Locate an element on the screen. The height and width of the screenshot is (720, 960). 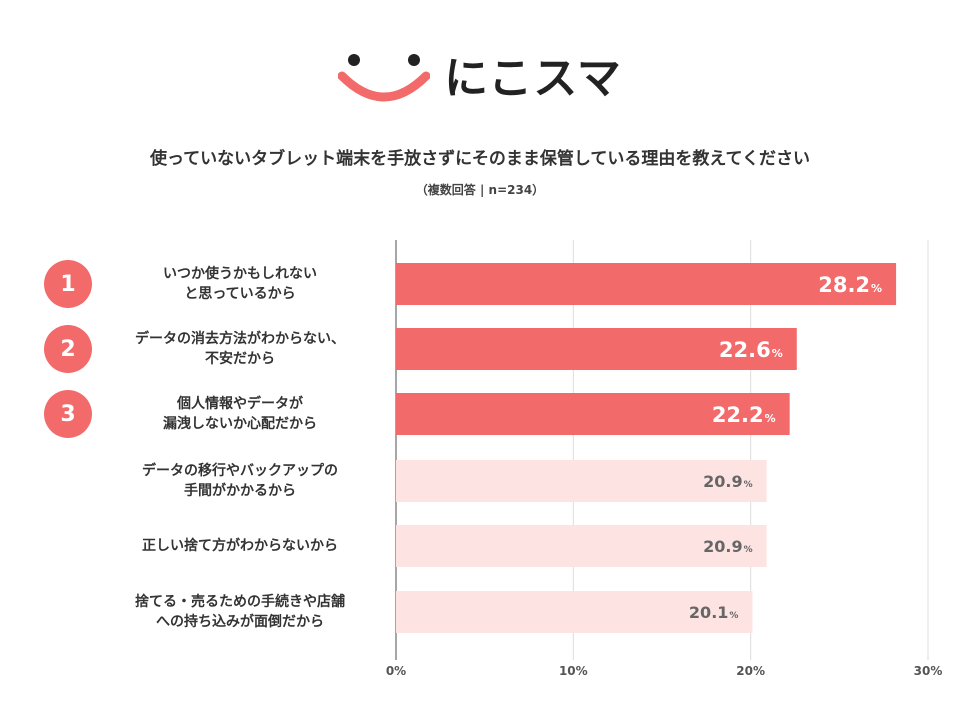
x-tick-label-20: 20% is located at coordinates (750, 671).